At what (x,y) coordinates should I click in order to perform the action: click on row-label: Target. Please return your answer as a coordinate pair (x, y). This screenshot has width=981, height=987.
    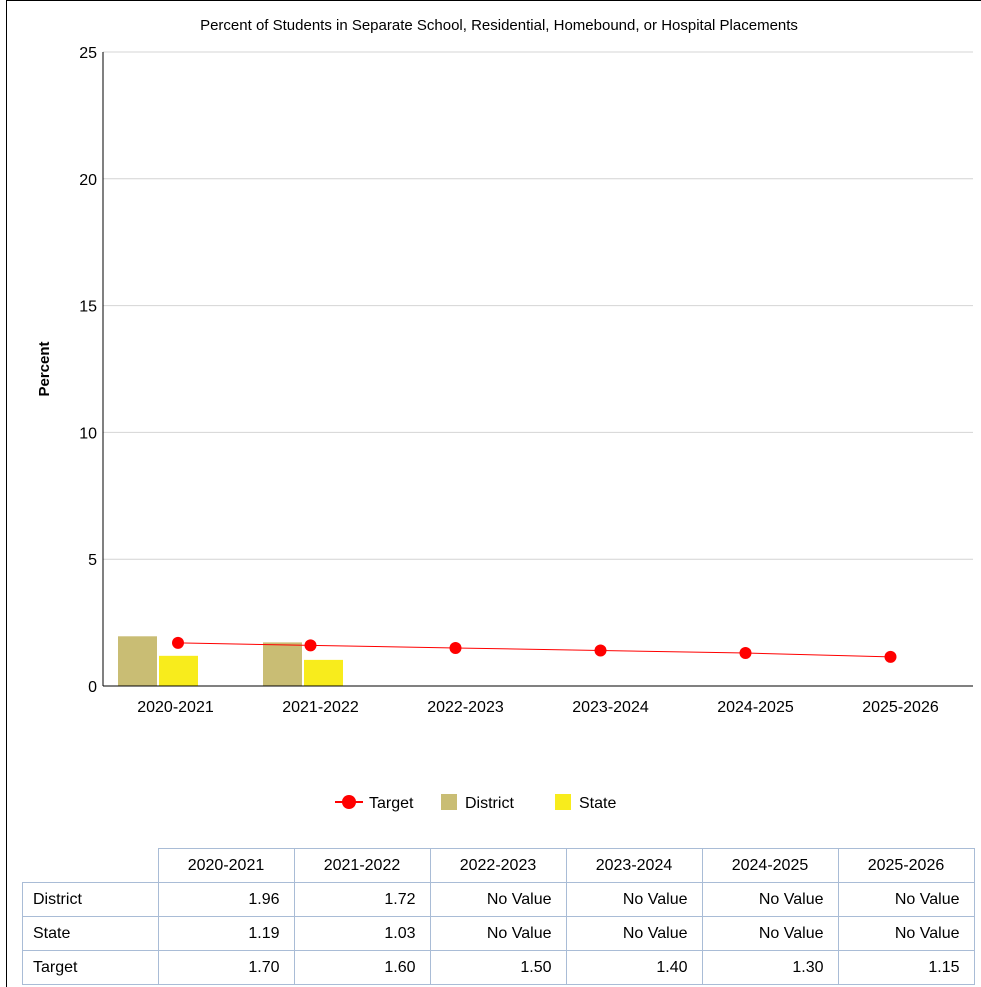
    Looking at the image, I should click on (90, 967).